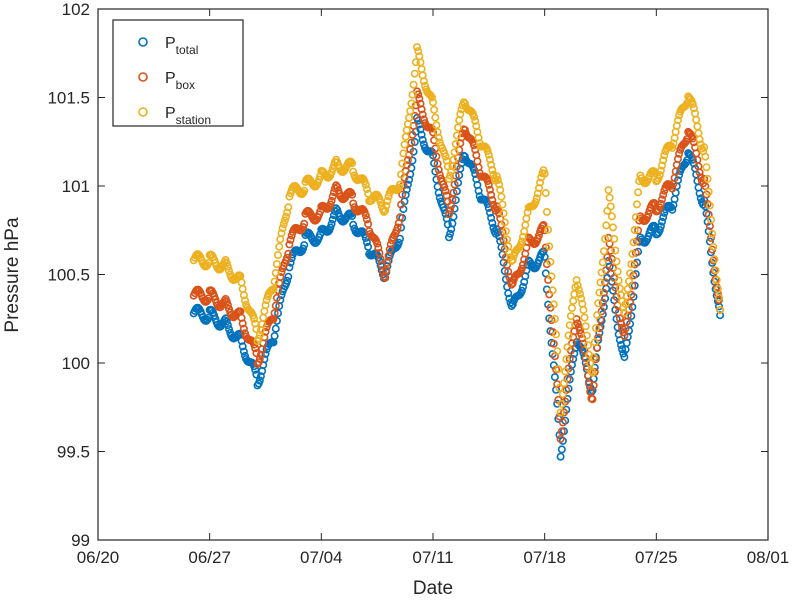 Image resolution: width=800 pixels, height=605 pixels. What do you see at coordinates (432, 557) in the screenshot?
I see `x-tick-label: 07/11` at bounding box center [432, 557].